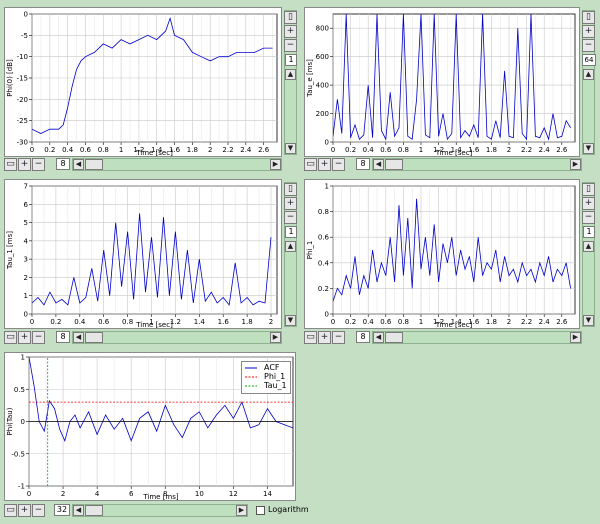 The width and height of the screenshot is (600, 524). Describe the element at coordinates (161, 400) in the screenshot. I see `series-line-acf` at that location.